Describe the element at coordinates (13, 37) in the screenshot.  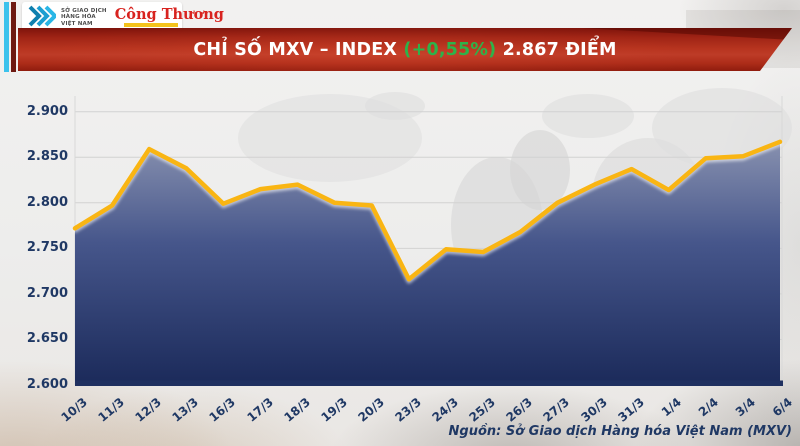
I see `accent-bar-maroon` at that location.